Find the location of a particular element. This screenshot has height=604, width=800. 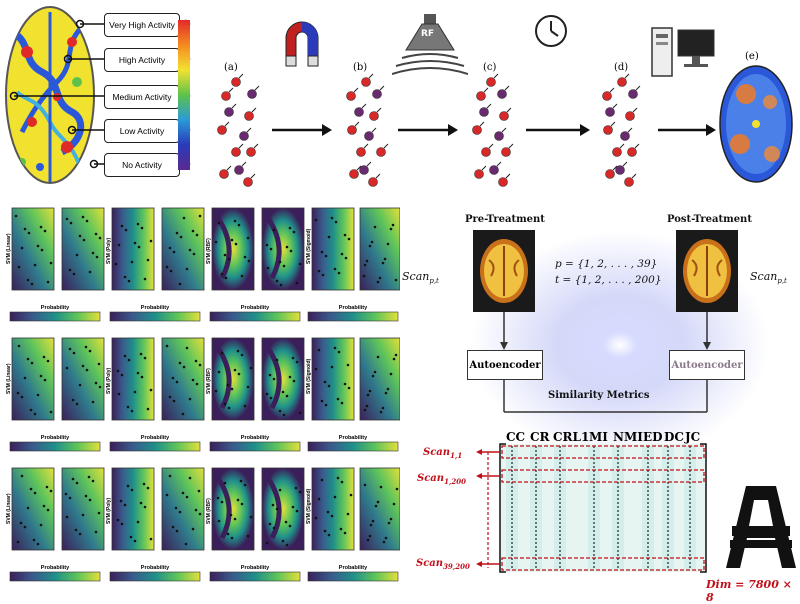

process-arrowhead is located at coordinates (585, 130).